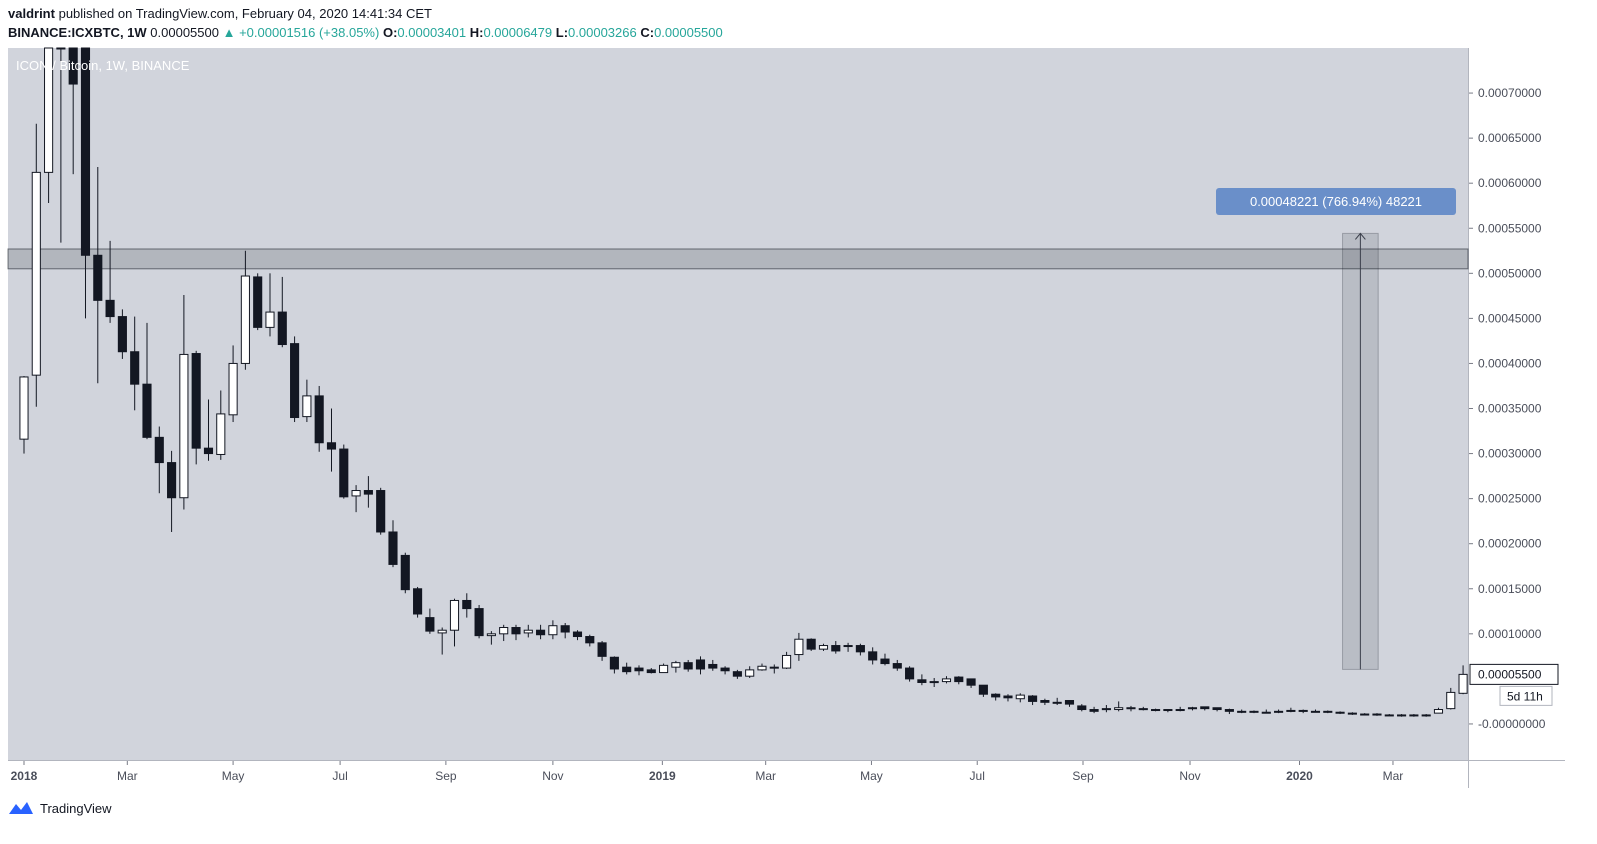 Image resolution: width=1597 pixels, height=844 pixels. What do you see at coordinates (738, 774) in the screenshot?
I see `time-scale` at bounding box center [738, 774].